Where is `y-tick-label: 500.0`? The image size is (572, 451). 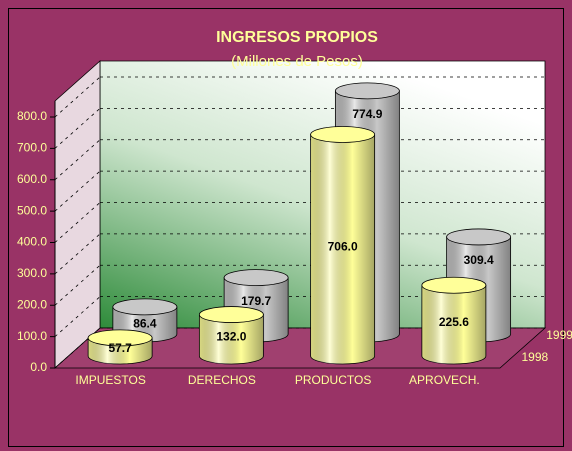
y-tick-label: 500.0 is located at coordinates (32, 210).